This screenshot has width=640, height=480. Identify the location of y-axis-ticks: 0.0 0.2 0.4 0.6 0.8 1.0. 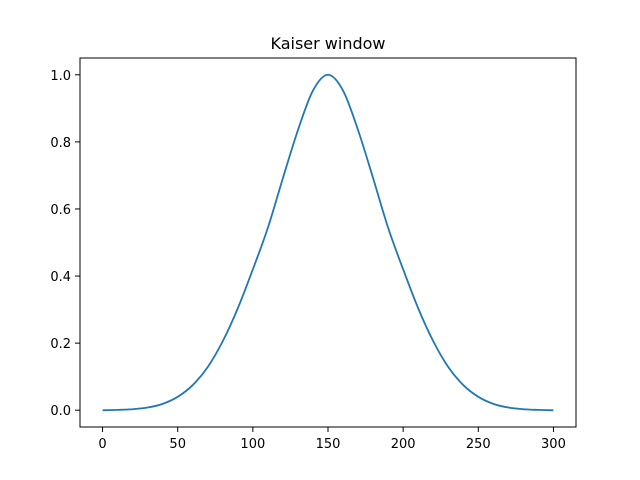
(65, 244).